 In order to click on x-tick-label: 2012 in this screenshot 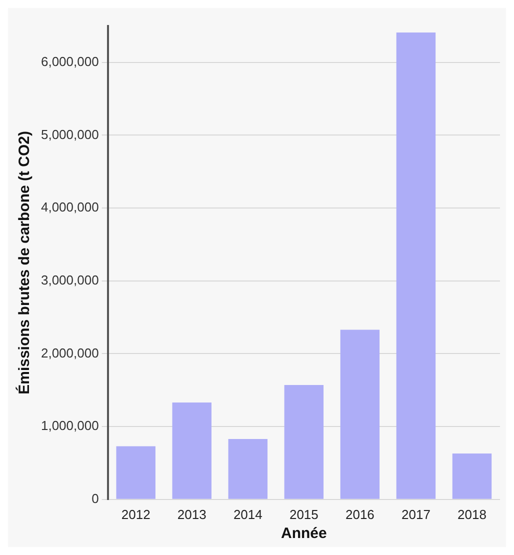, I will do `click(135, 514)`.